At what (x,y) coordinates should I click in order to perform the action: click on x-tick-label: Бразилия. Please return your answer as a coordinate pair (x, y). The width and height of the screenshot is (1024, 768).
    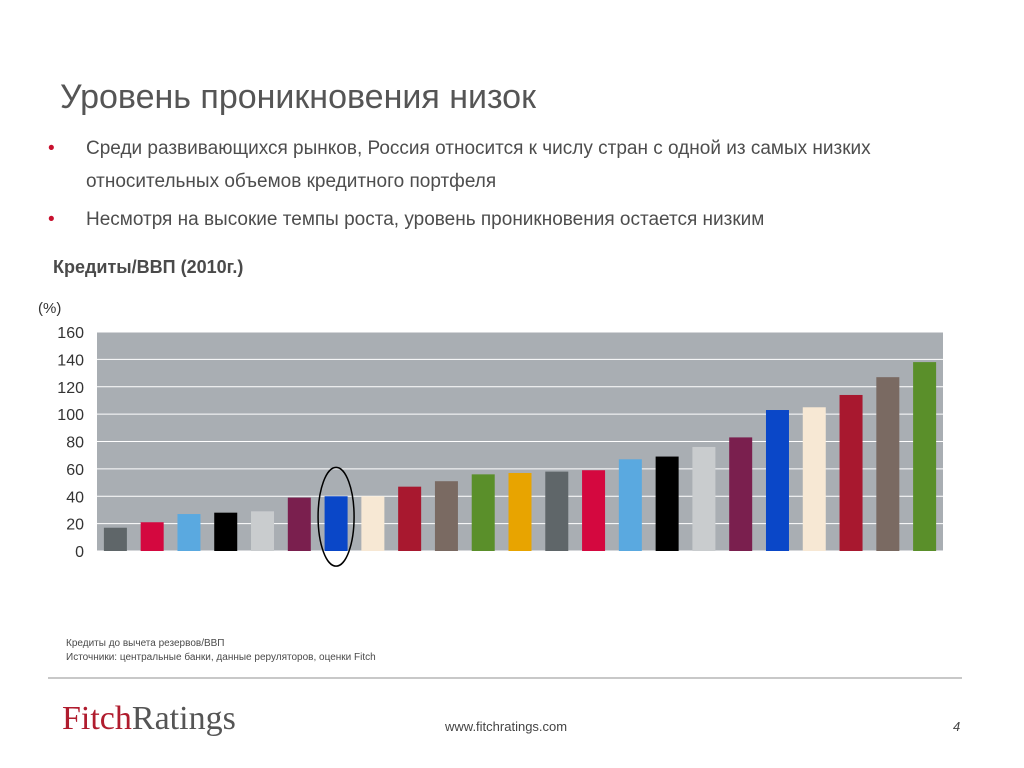
    Looking at the image, I should click on (397, 582).